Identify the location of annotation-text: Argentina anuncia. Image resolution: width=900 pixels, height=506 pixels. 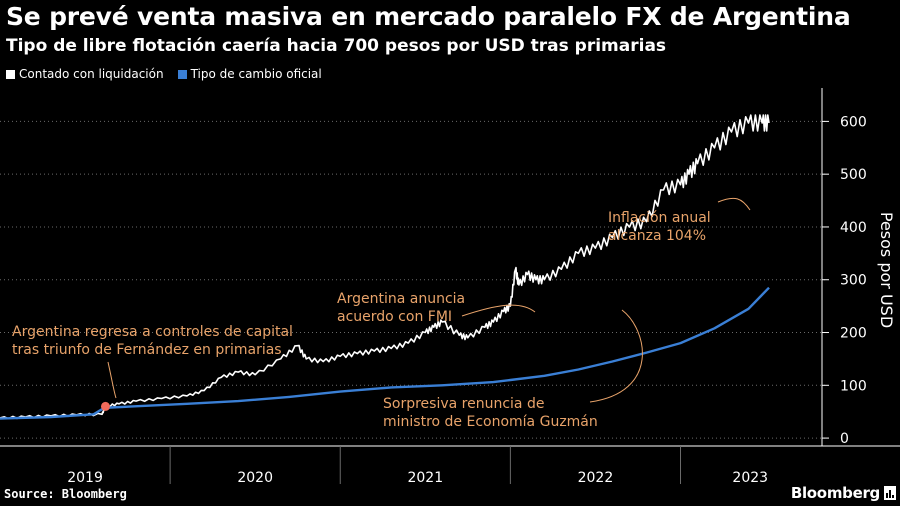
(401, 299).